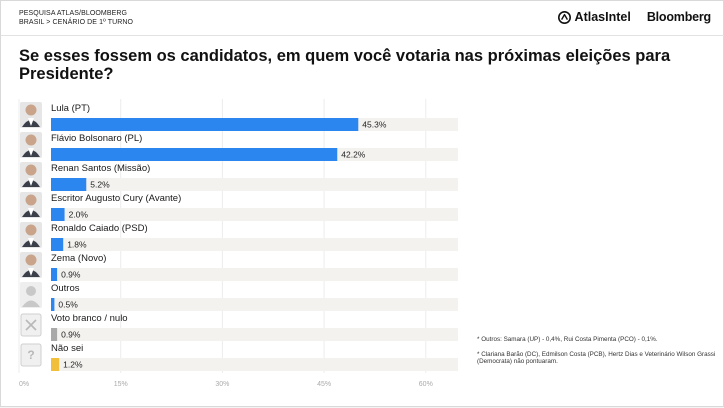 The height and width of the screenshot is (408, 724). I want to click on blank-vote-icon, so click(31, 325).